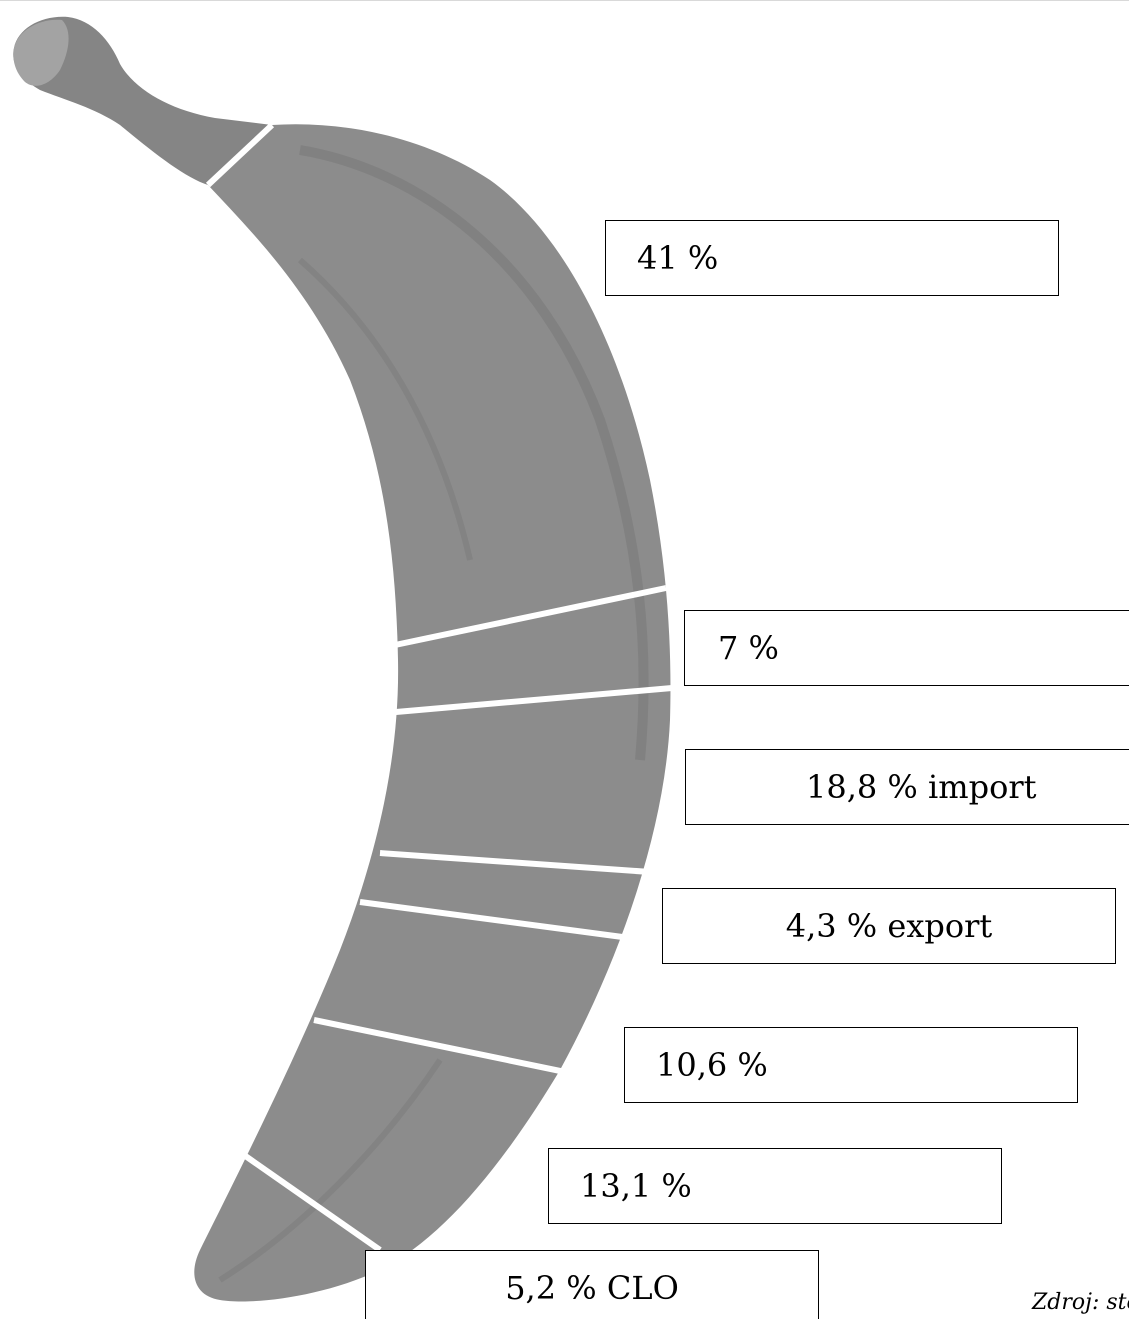 The width and height of the screenshot is (1129, 1319). I want to click on top-border-line, so click(564, 0).